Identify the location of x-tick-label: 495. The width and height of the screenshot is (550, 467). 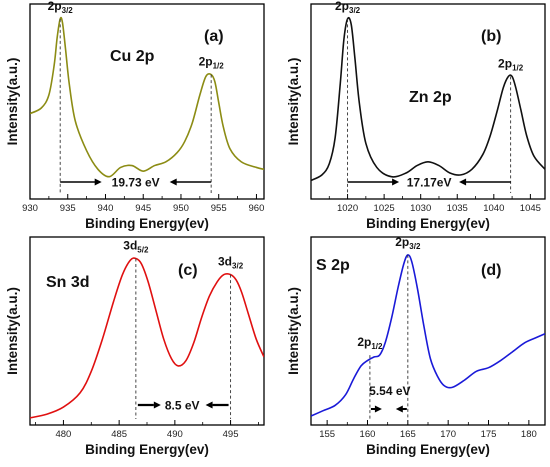
(231, 434).